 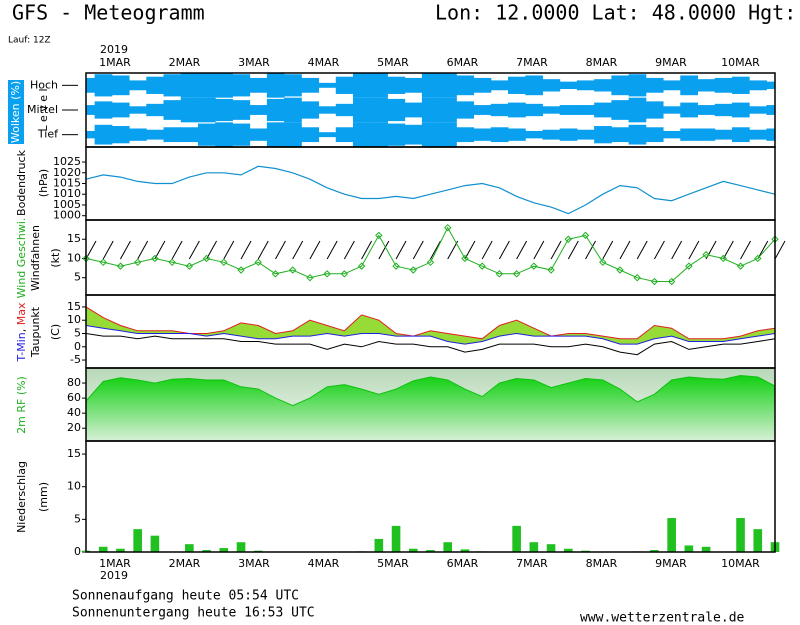 What do you see at coordinates (43, 109) in the screenshot?
I see `y-label: L e v e l` at bounding box center [43, 109].